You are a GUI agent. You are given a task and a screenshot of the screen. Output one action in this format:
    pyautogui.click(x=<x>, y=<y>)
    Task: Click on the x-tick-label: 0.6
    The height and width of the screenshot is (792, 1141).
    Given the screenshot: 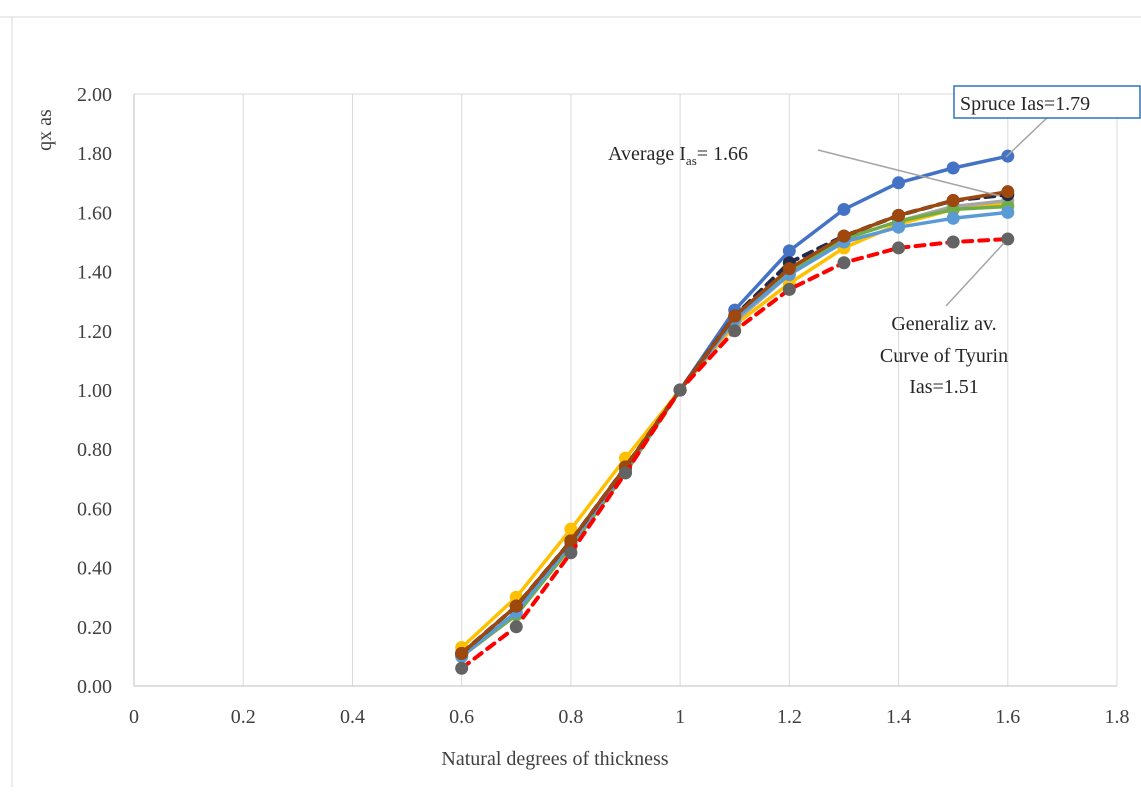 What is the action you would take?
    pyautogui.click(x=461, y=717)
    